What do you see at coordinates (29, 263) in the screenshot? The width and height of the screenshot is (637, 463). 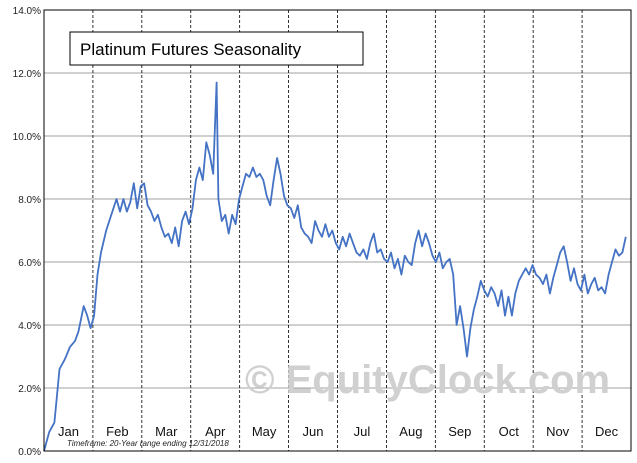 I see `y-tick-label: 6.0%` at bounding box center [29, 263].